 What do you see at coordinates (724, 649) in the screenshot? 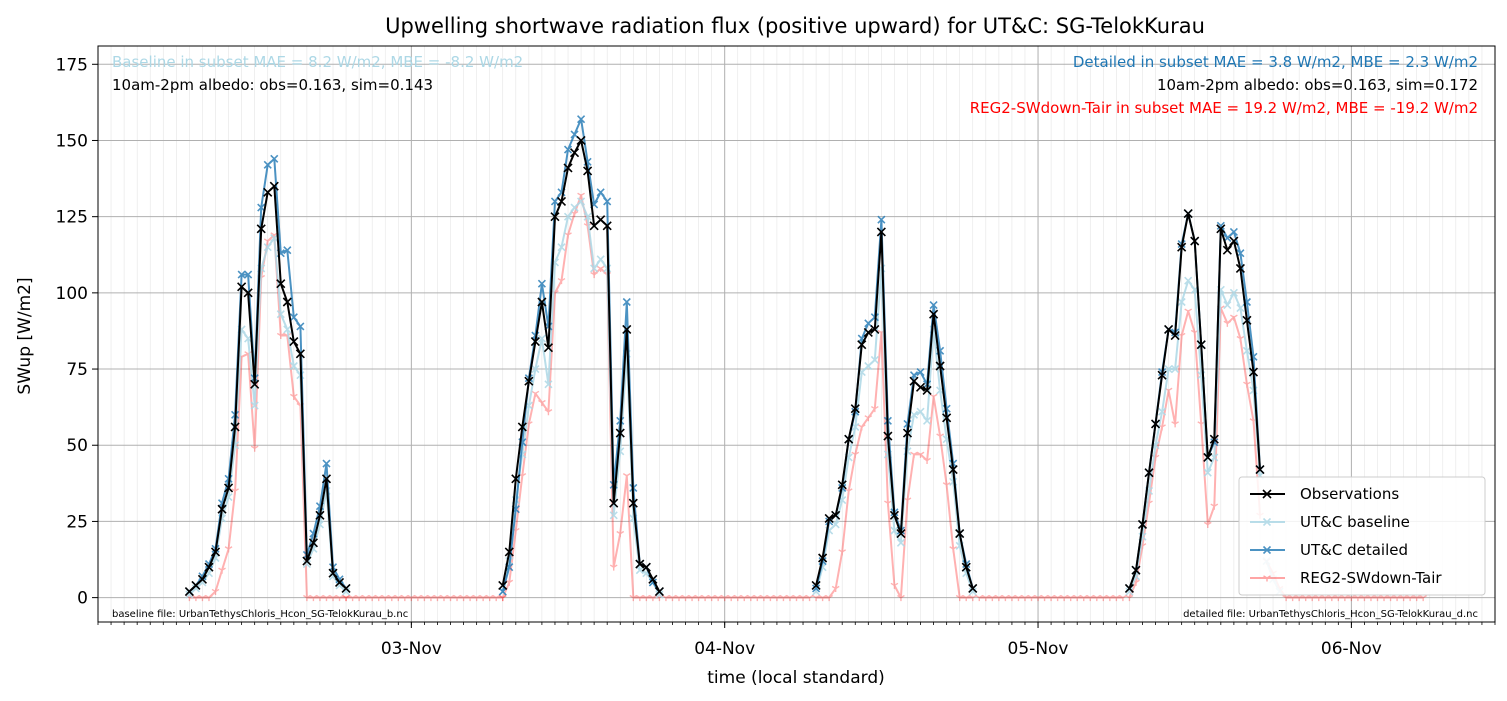
I see `x-tick-label: 04-Nov` at bounding box center [724, 649].